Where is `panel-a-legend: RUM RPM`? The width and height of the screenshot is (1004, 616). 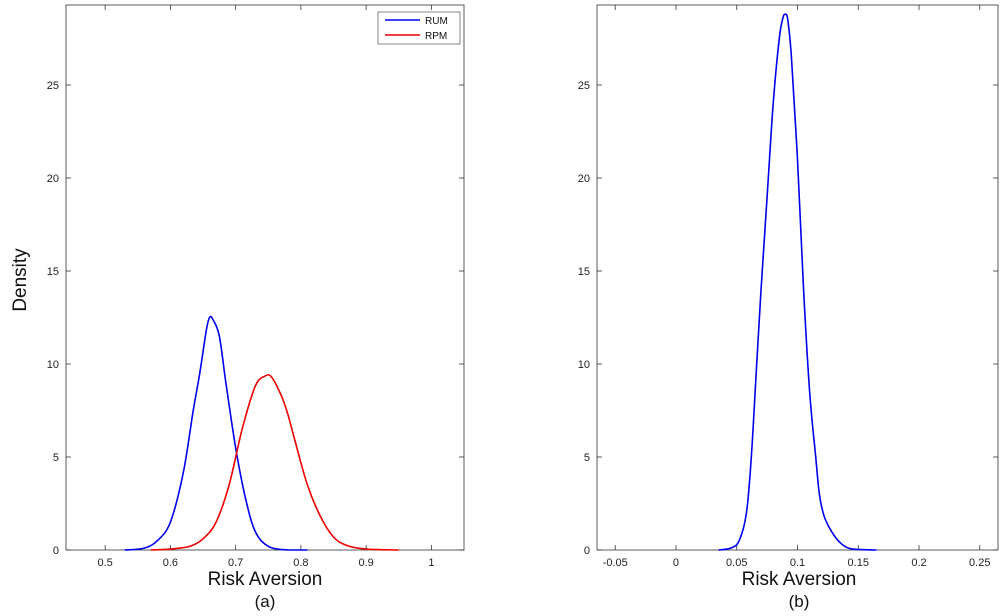
panel-a-legend: RUM RPM is located at coordinates (419, 28).